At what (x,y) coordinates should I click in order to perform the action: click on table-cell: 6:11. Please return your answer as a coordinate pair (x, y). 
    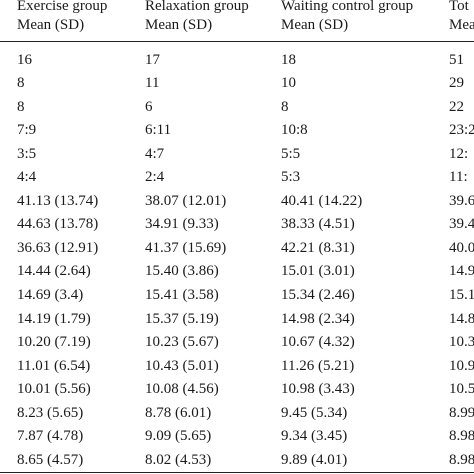
    Looking at the image, I should click on (158, 130).